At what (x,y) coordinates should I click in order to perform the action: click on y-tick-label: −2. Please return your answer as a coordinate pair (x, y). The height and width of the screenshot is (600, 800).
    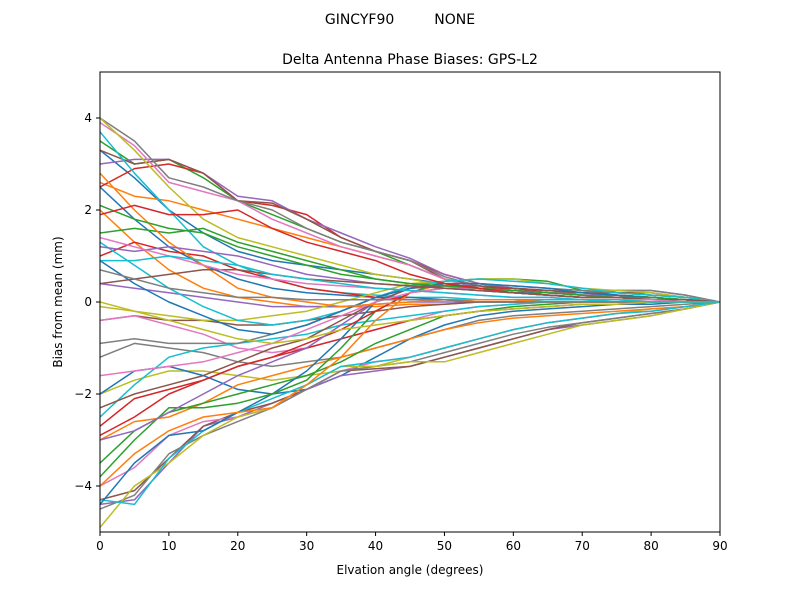
    Looking at the image, I should click on (83, 394).